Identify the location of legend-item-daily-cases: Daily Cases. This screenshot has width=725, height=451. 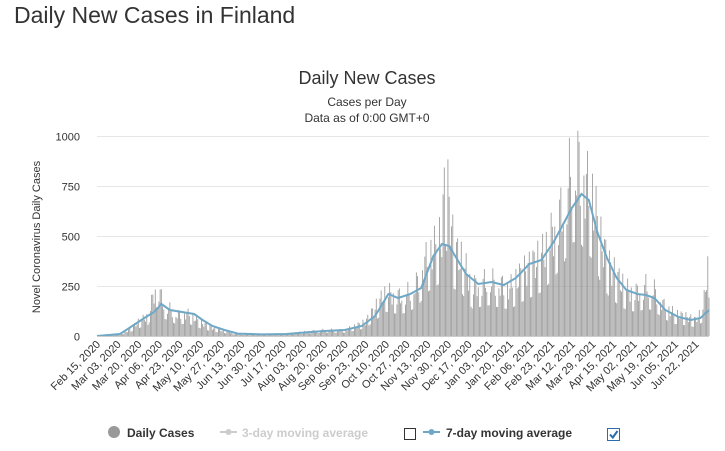
(151, 433).